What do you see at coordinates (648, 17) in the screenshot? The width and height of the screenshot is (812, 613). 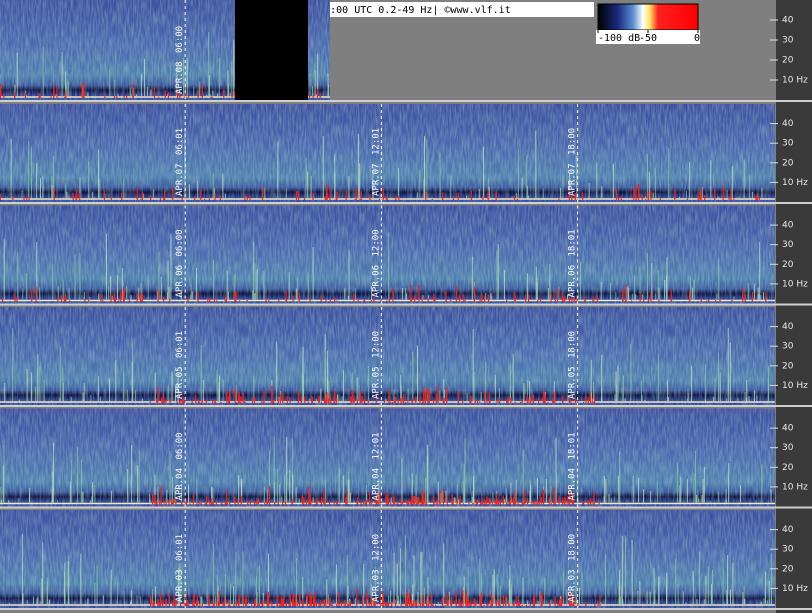 I see `colorbar` at bounding box center [648, 17].